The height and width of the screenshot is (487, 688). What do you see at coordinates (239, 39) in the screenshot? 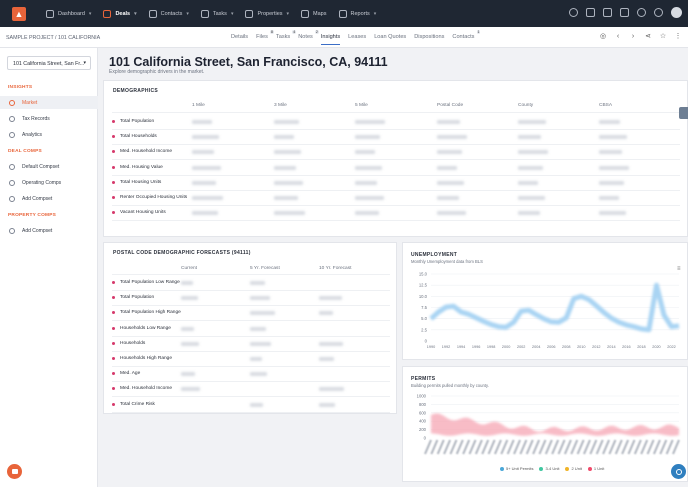
I see `tab-details: Details` at bounding box center [239, 39].